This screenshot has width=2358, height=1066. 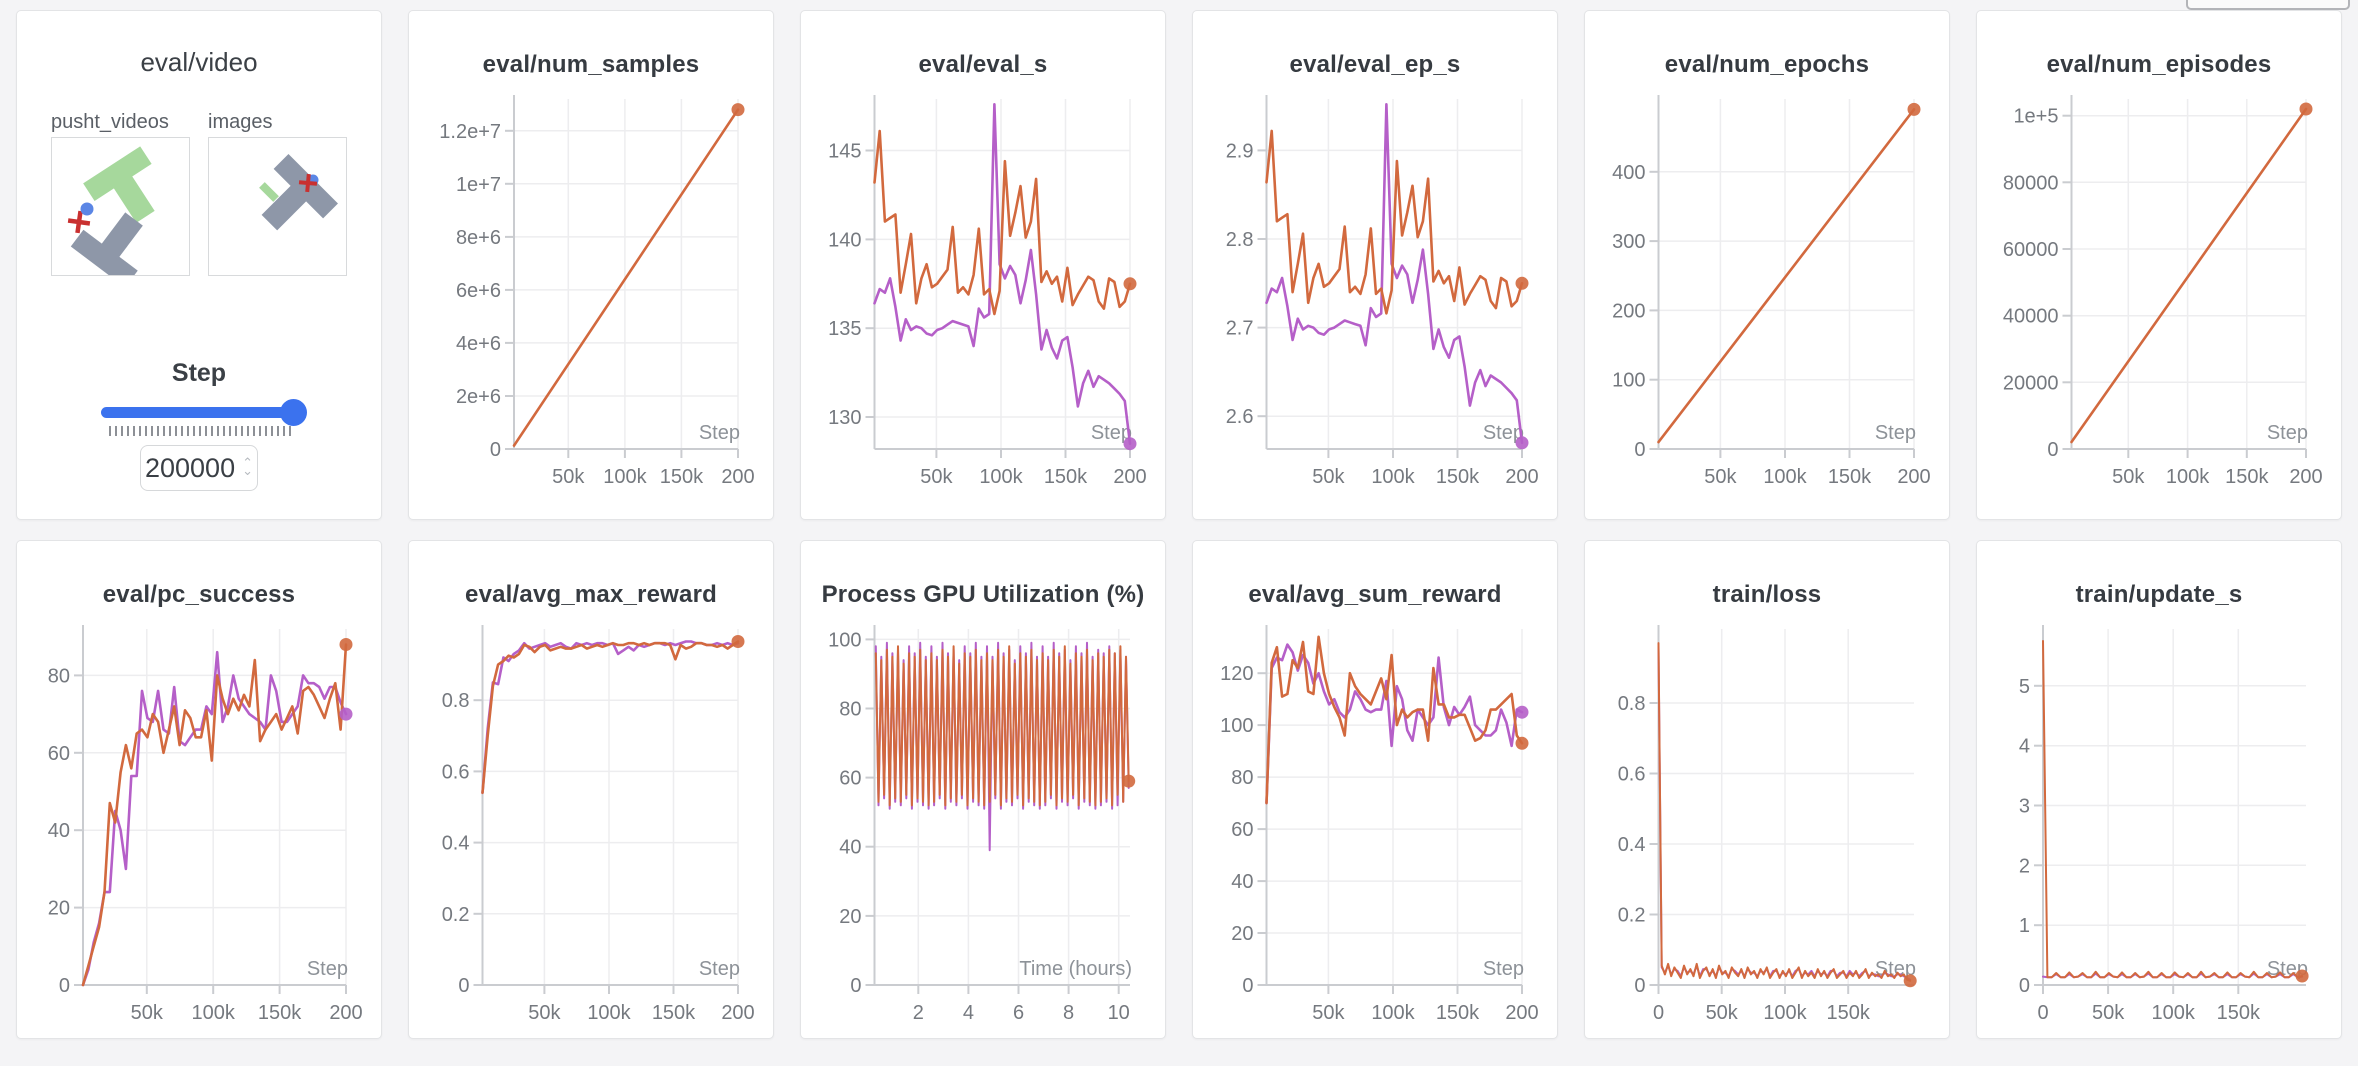 I want to click on panel-eval-video: eval/video pusht_videos images, so click(x=199, y=265).